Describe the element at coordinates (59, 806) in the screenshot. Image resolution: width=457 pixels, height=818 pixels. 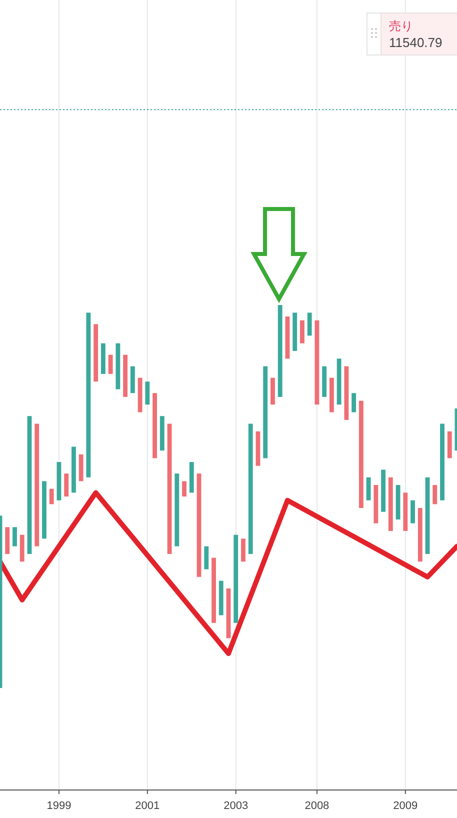
I see `x-tick-label: 1999` at that location.